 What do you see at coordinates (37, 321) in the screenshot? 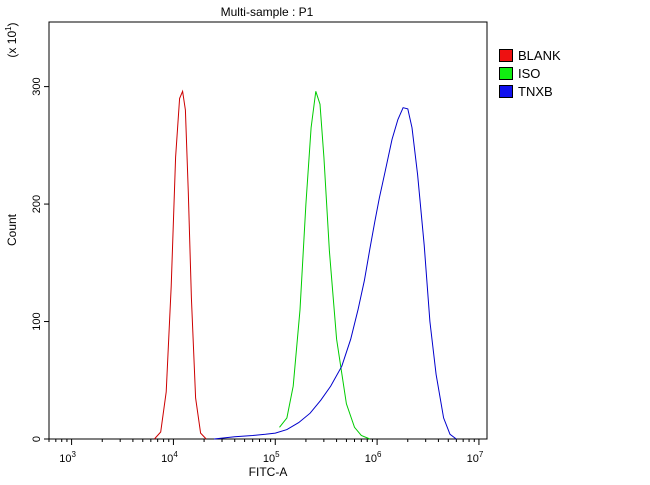
I see `y-tick-label: 100` at bounding box center [37, 321].